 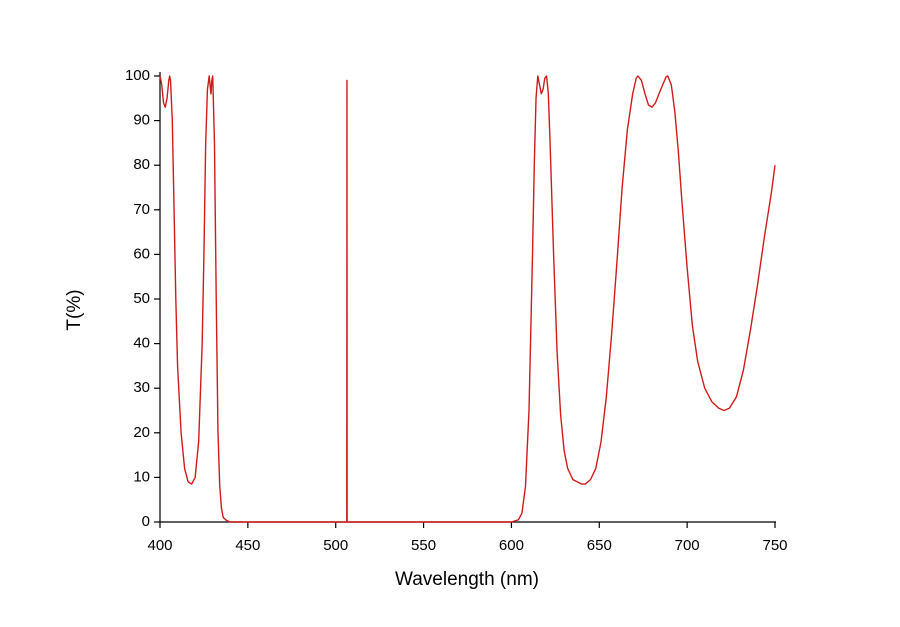 What do you see at coordinates (159, 545) in the screenshot?
I see `x-tick-label: 400` at bounding box center [159, 545].